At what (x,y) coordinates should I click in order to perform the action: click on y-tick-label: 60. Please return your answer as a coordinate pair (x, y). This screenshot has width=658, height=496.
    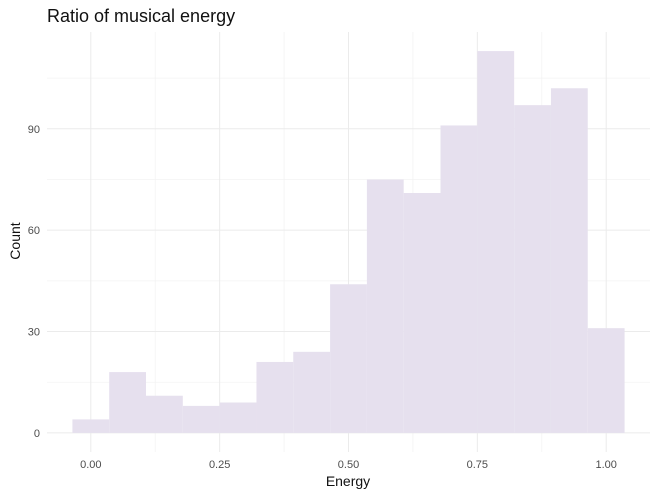
    Looking at the image, I should click on (34, 231).